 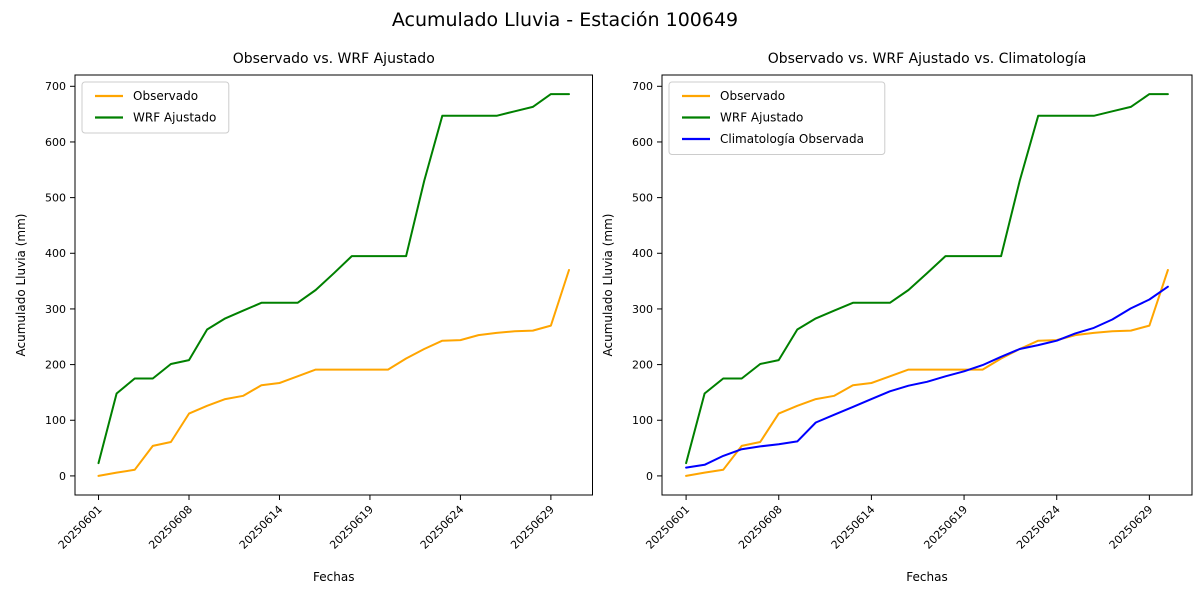 What do you see at coordinates (792, 139) in the screenshot?
I see `legend-label: Climatología Observada` at bounding box center [792, 139].